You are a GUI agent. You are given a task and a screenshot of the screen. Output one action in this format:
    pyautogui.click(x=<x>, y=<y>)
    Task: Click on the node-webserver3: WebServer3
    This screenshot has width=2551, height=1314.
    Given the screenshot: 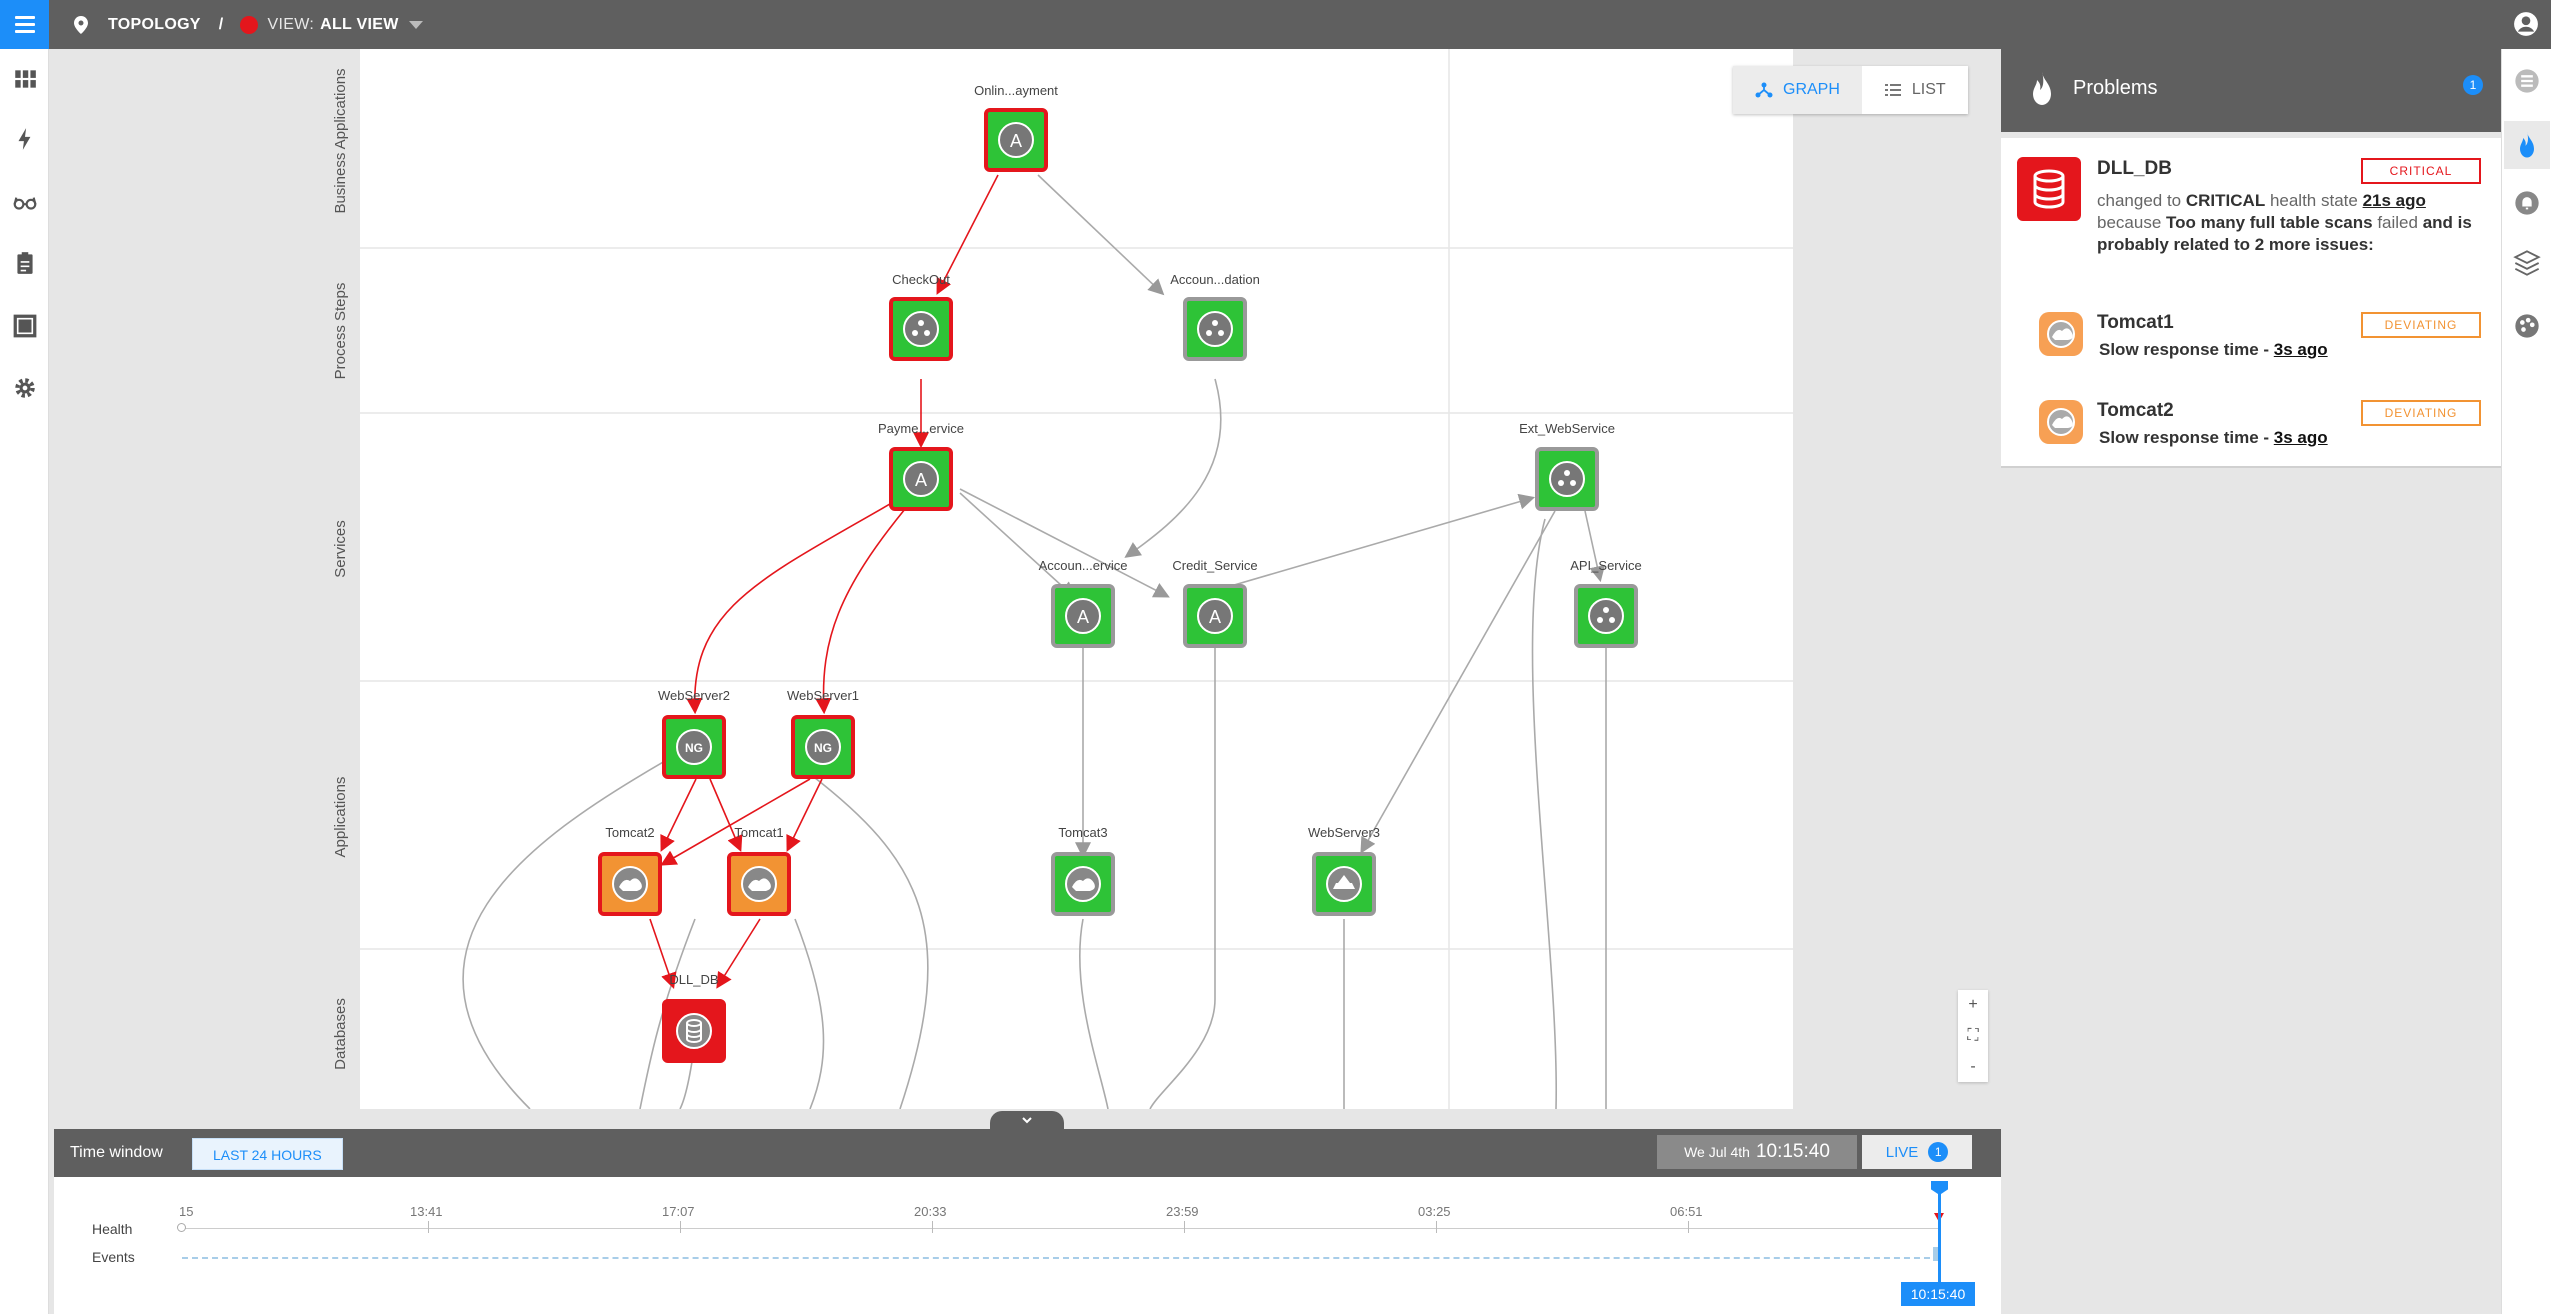 What is the action you would take?
    pyautogui.click(x=1344, y=870)
    